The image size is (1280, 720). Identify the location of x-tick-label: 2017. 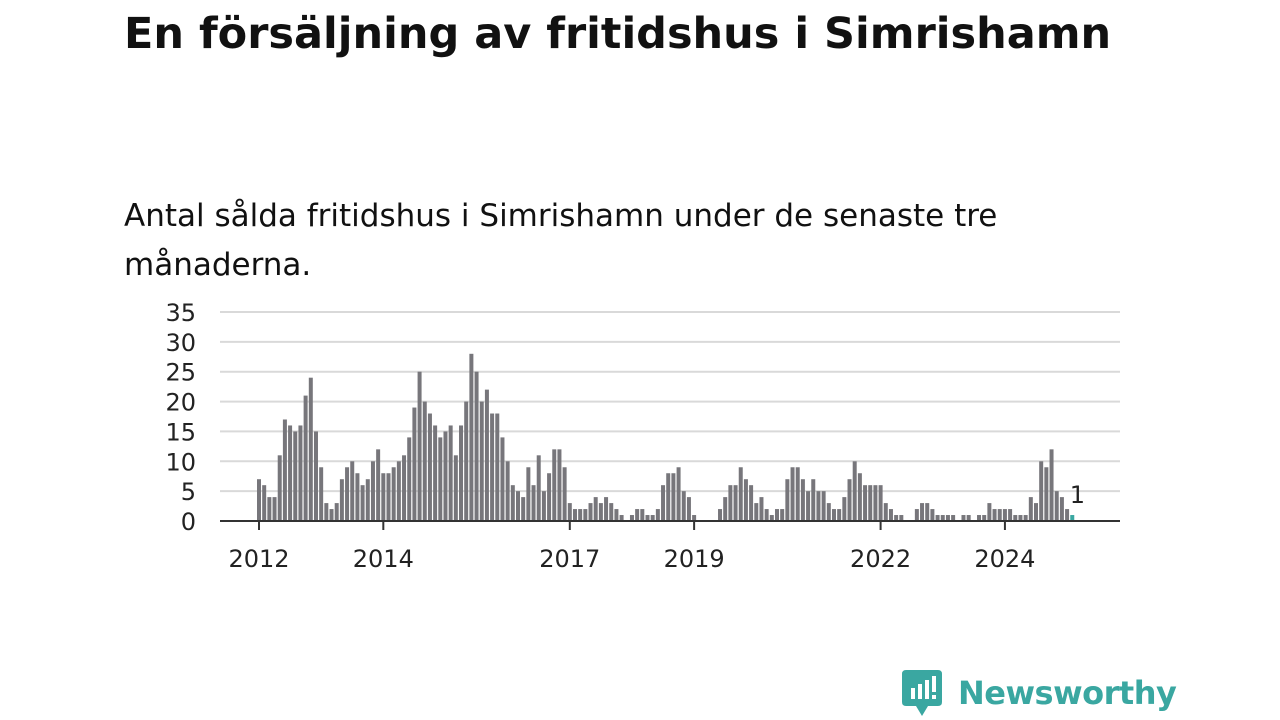
(569, 559).